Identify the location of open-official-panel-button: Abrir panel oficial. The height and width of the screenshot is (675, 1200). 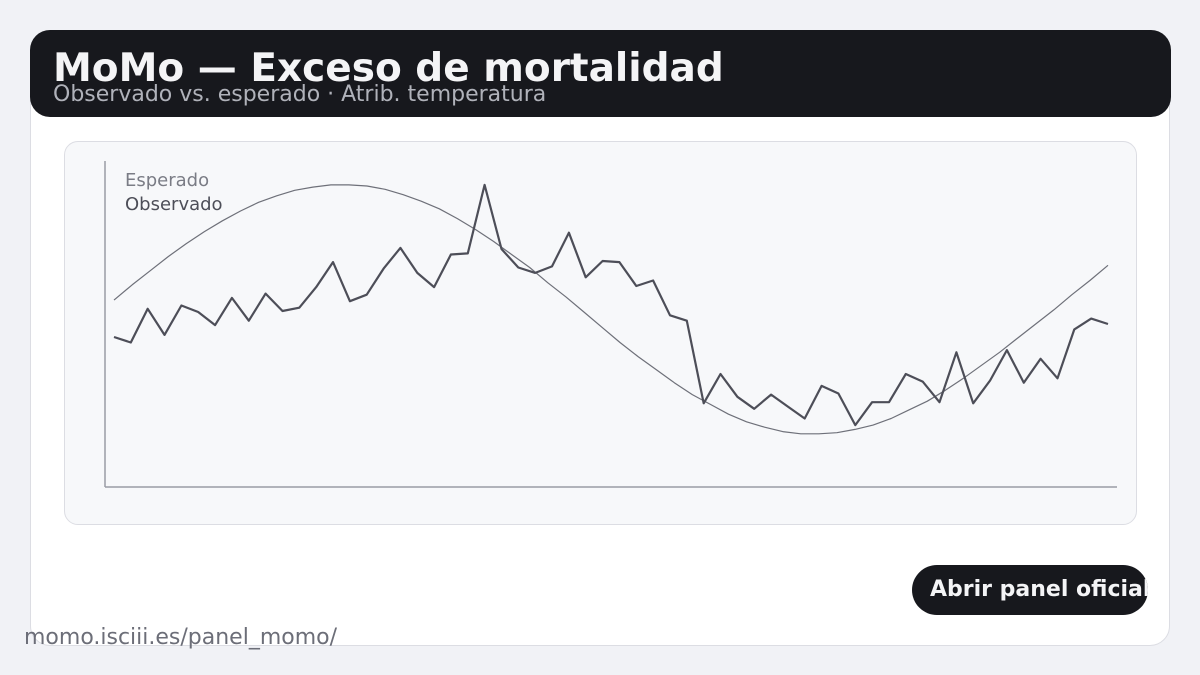
(1030, 590).